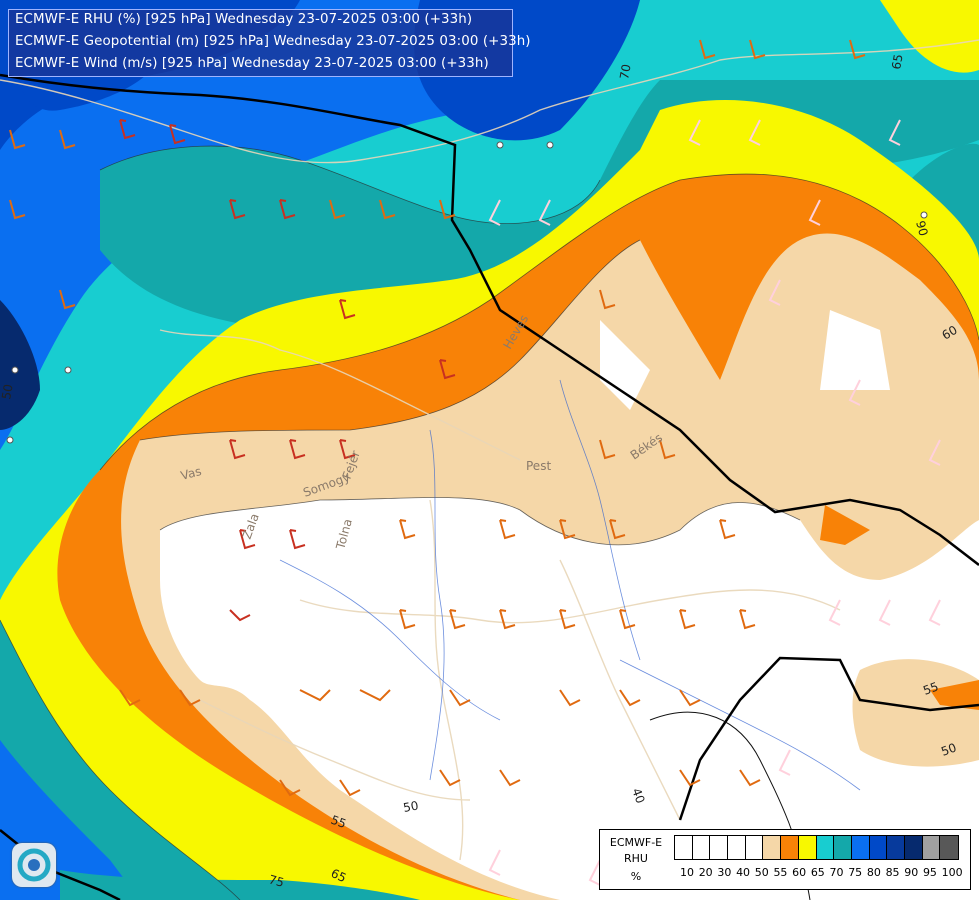  I want to click on legend-ticks: 10 20 30 40 50 55 60 65 70 75 80 85 90 95 100, so click(821, 872).